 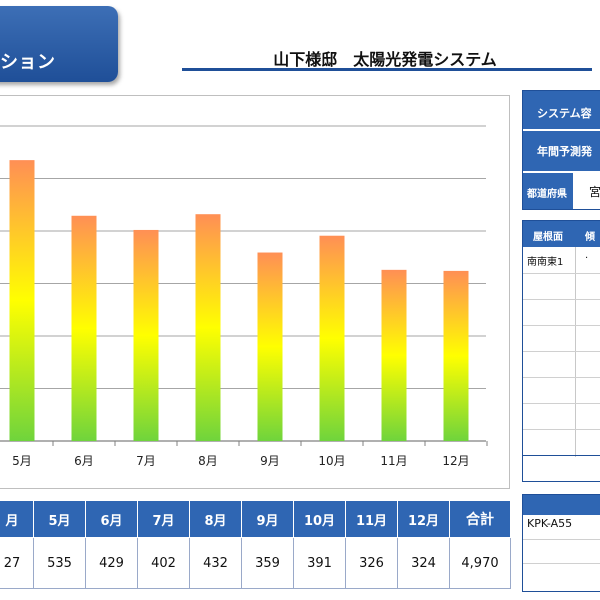 What do you see at coordinates (111, 563) in the screenshot?
I see `table-value-cell: 429` at bounding box center [111, 563].